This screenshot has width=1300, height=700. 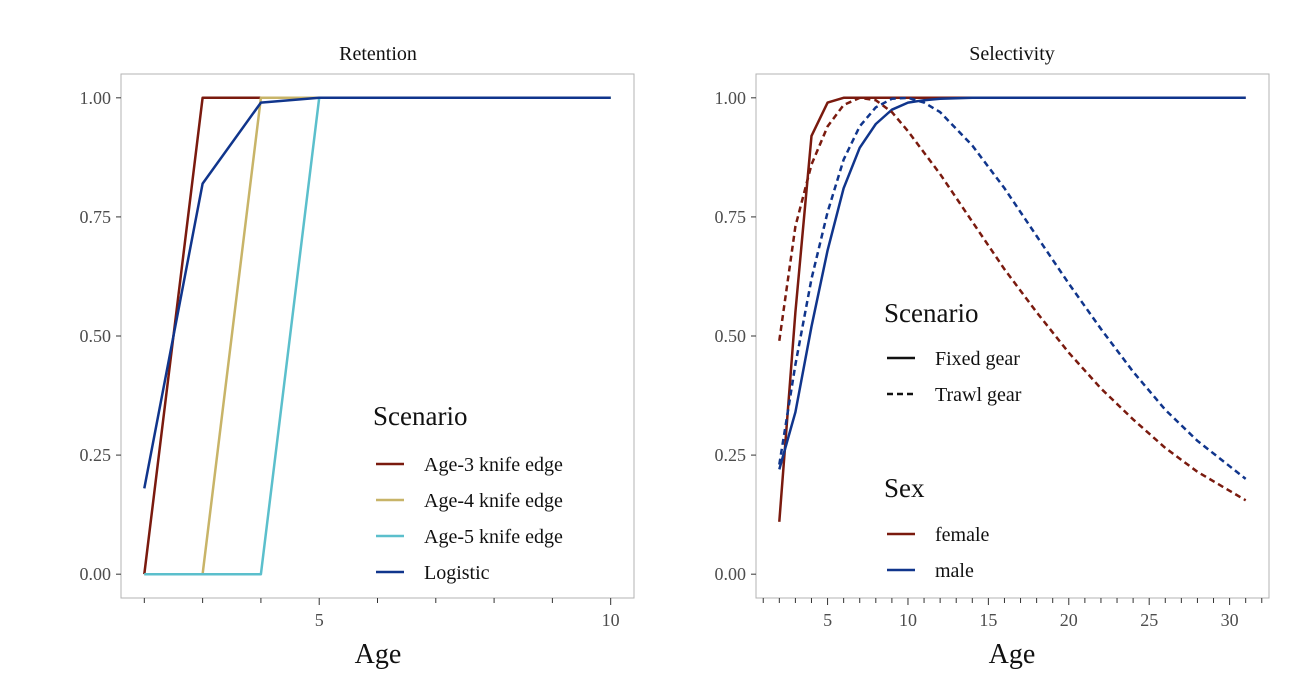 I want to click on sex-legend: Sex female male, so click(x=937, y=527).